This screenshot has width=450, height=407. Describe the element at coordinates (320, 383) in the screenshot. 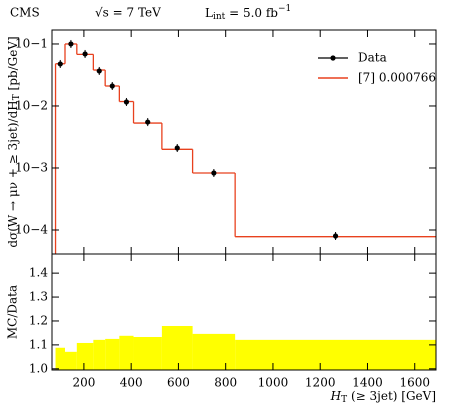

I see `x-tick-label: 1200` at that location.